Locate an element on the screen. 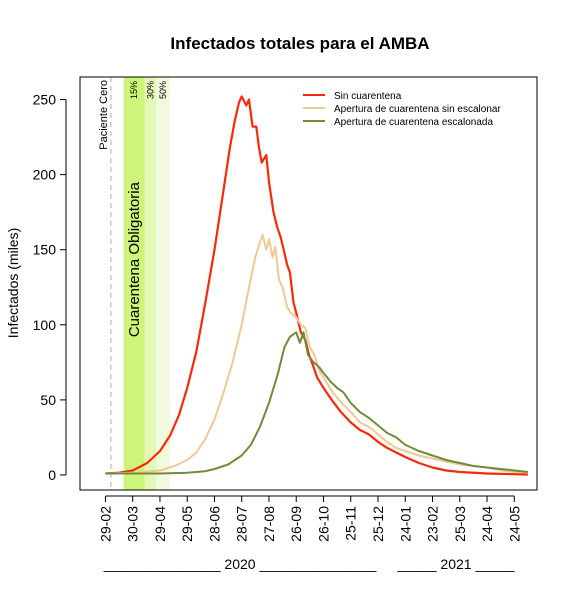 This screenshot has width=577, height=589. quarantine-bands: 15% 30% 50% Cuarentena Obligatoria is located at coordinates (146, 283).